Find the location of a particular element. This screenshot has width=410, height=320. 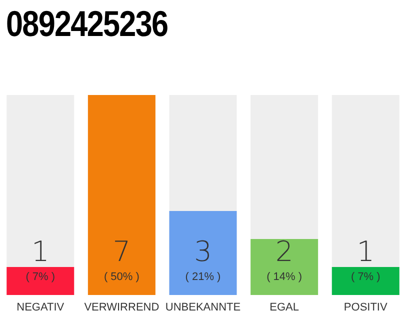

x-tick-label: NEGATIV is located at coordinates (40, 308).